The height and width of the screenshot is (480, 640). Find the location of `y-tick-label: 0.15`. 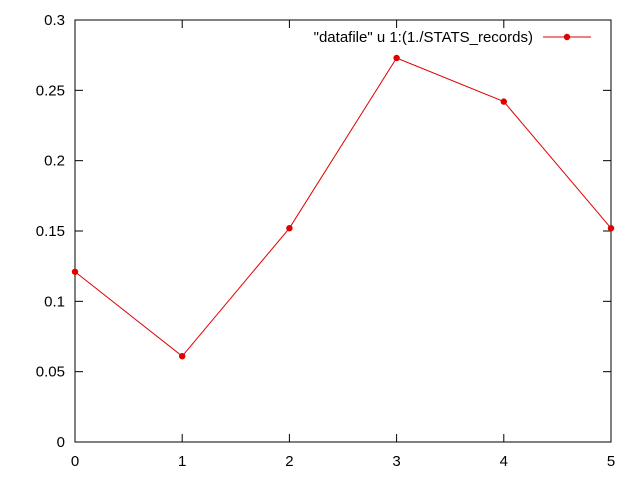

y-tick-label: 0.15 is located at coordinates (50, 231).